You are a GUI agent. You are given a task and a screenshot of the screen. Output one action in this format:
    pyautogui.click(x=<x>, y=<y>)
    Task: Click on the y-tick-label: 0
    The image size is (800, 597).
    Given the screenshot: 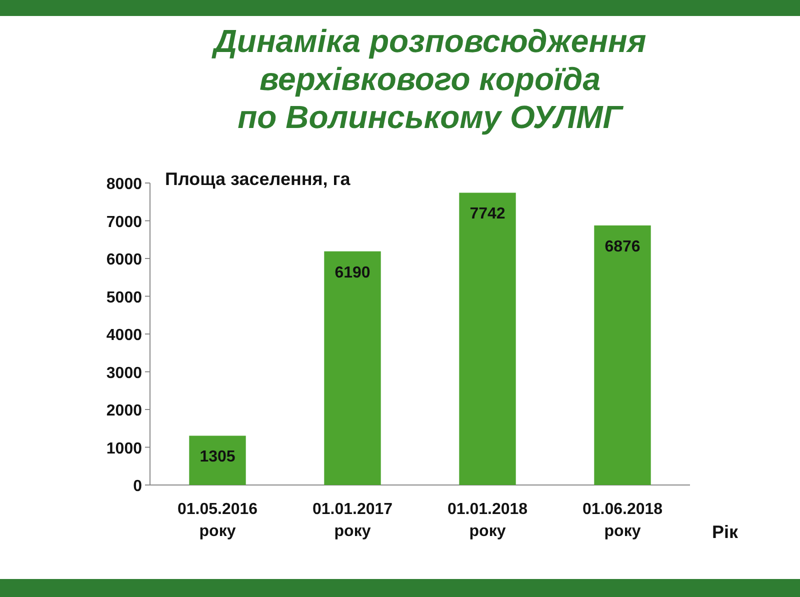 What is the action you would take?
    pyautogui.click(x=137, y=486)
    